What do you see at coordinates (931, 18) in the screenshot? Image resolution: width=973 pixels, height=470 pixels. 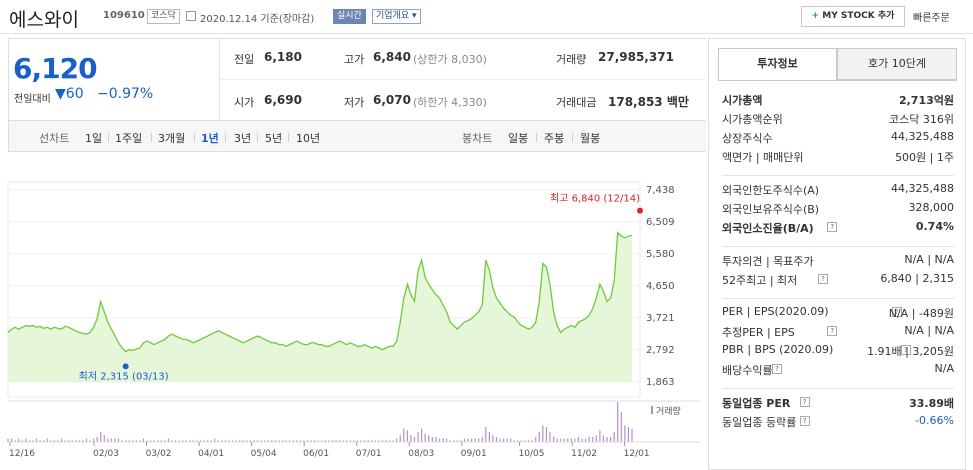 I see `quick-order-link: 빠른주문` at bounding box center [931, 18].